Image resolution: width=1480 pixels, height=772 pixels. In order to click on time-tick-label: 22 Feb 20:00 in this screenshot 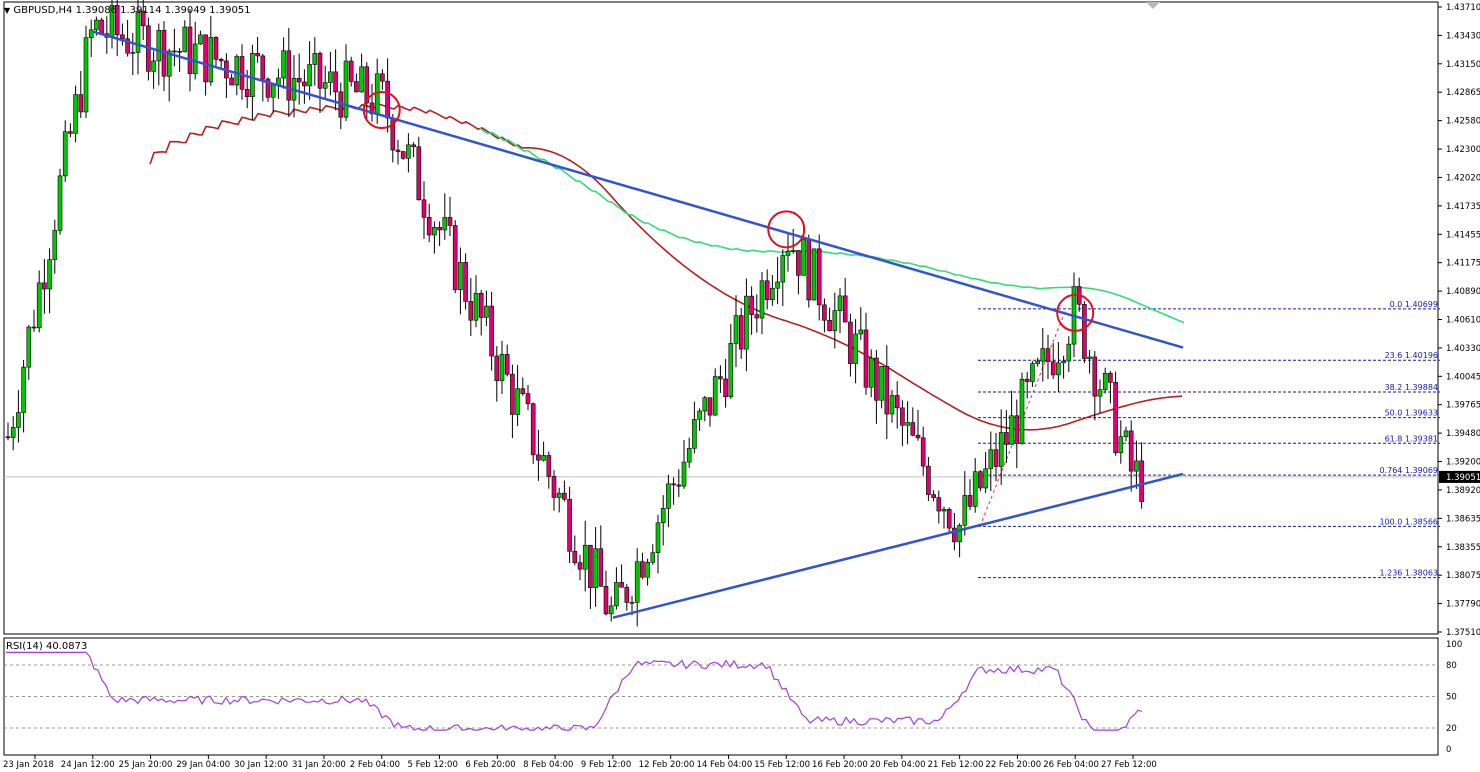, I will do `click(1013, 765)`.